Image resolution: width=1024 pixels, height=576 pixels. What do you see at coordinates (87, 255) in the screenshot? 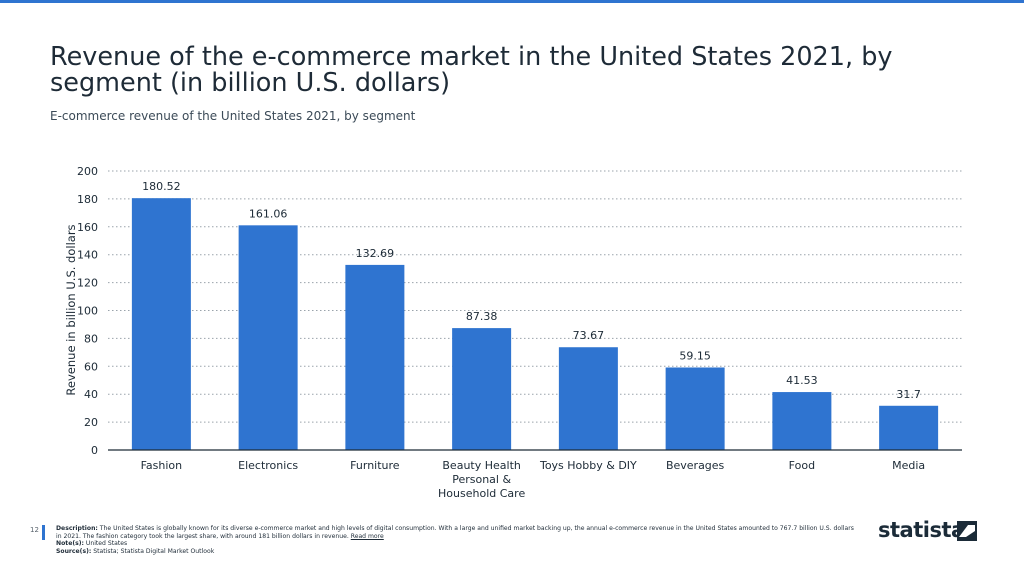
I see `y-tick-label: 140` at bounding box center [87, 255].